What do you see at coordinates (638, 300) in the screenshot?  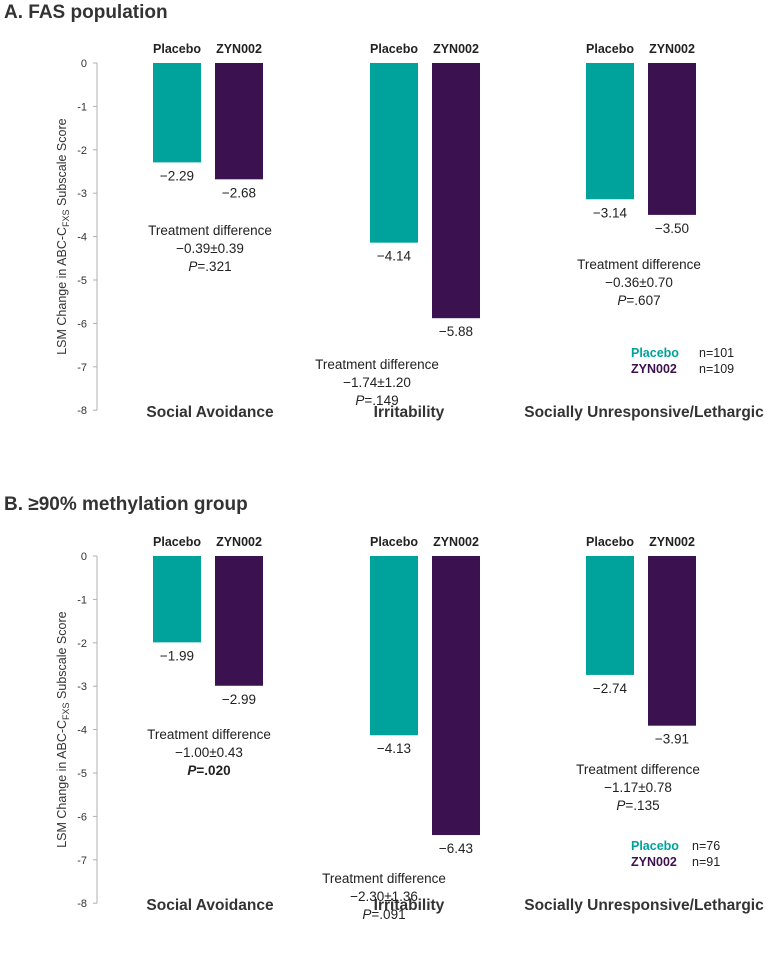 I see `p-value: P=.607` at bounding box center [638, 300].